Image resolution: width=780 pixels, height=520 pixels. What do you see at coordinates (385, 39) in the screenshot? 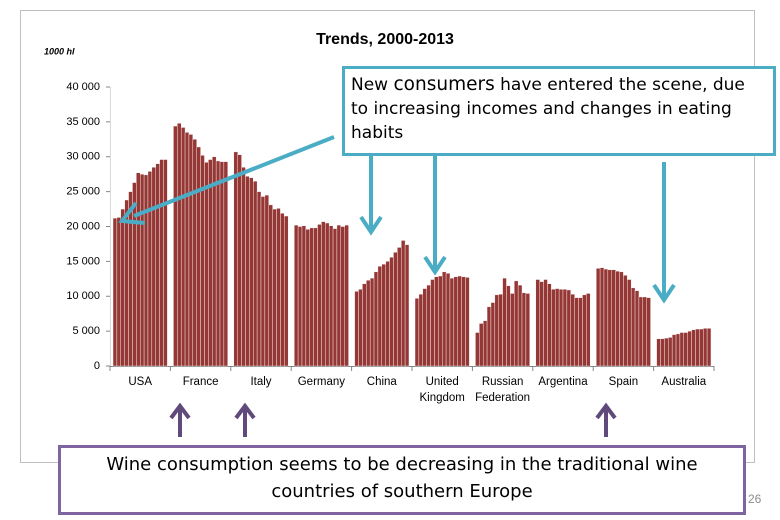
I see `chart-title: Trends, 2000-2013` at bounding box center [385, 39].